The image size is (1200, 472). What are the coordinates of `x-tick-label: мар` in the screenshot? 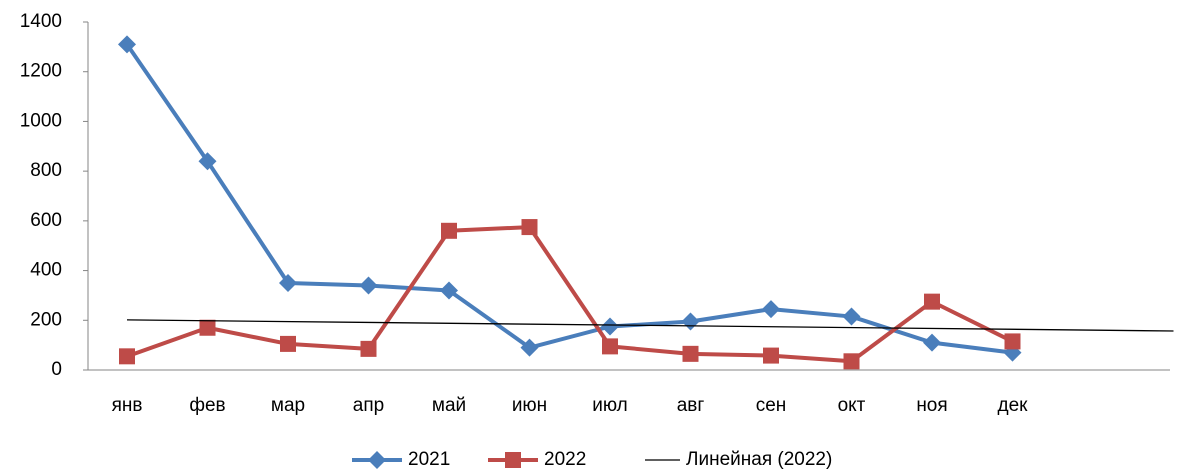 It's located at (288, 405).